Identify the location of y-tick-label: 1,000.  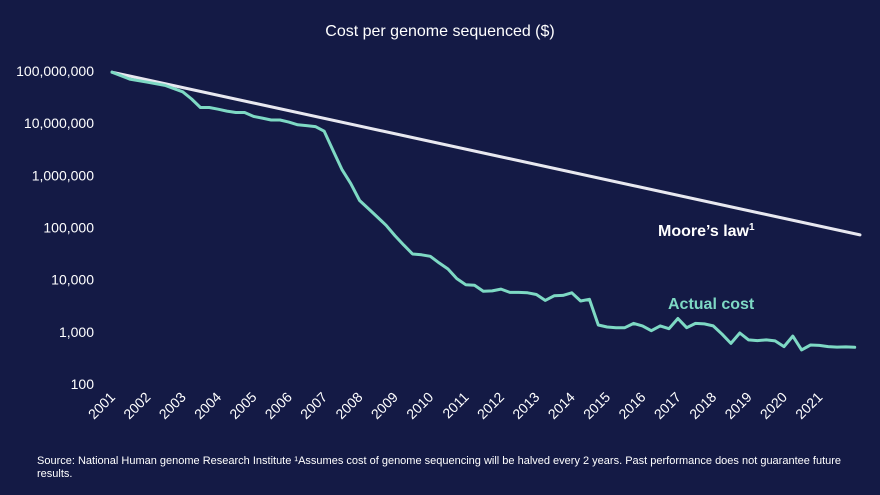
(76, 332).